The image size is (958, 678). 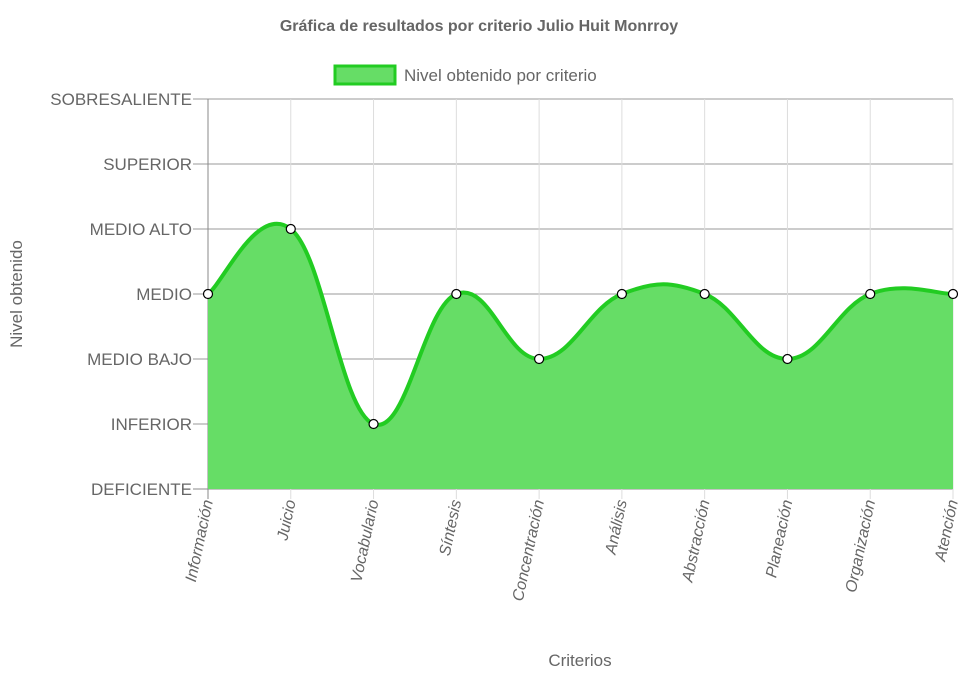 What do you see at coordinates (141, 229) in the screenshot?
I see `y-tick-label: MEDIO ALTO` at bounding box center [141, 229].